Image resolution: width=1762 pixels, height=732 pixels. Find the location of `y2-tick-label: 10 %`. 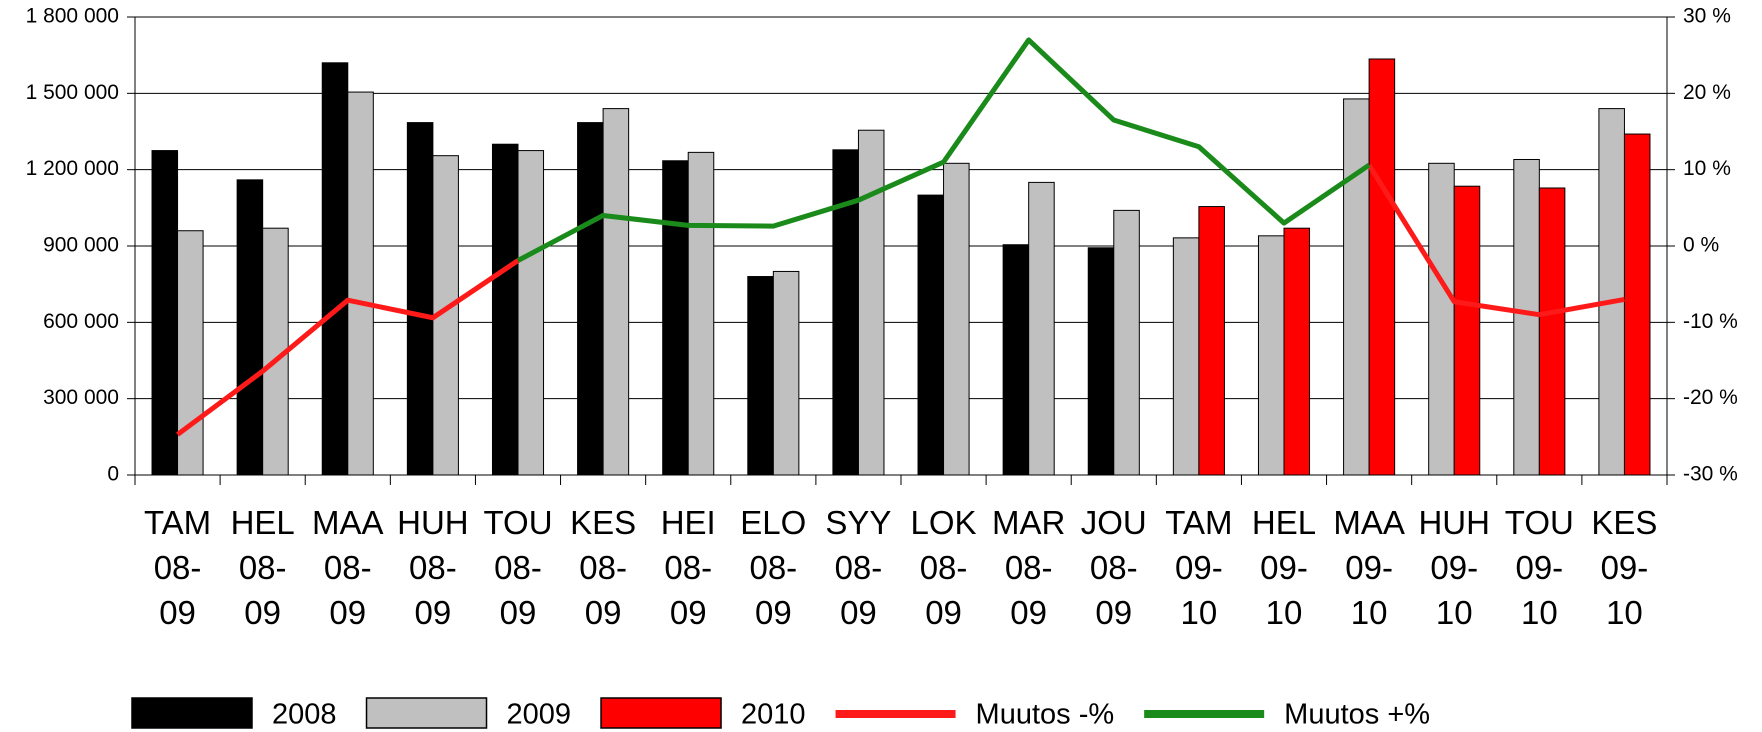

y2-tick-label: 10 % is located at coordinates (1707, 168).